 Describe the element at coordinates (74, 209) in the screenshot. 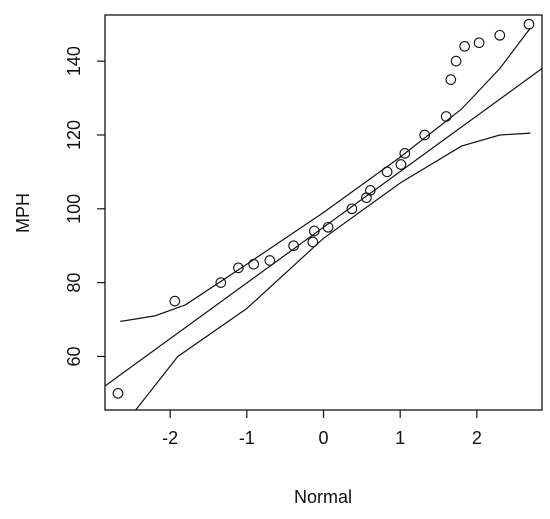

I see `y-tick-label: 100` at that location.